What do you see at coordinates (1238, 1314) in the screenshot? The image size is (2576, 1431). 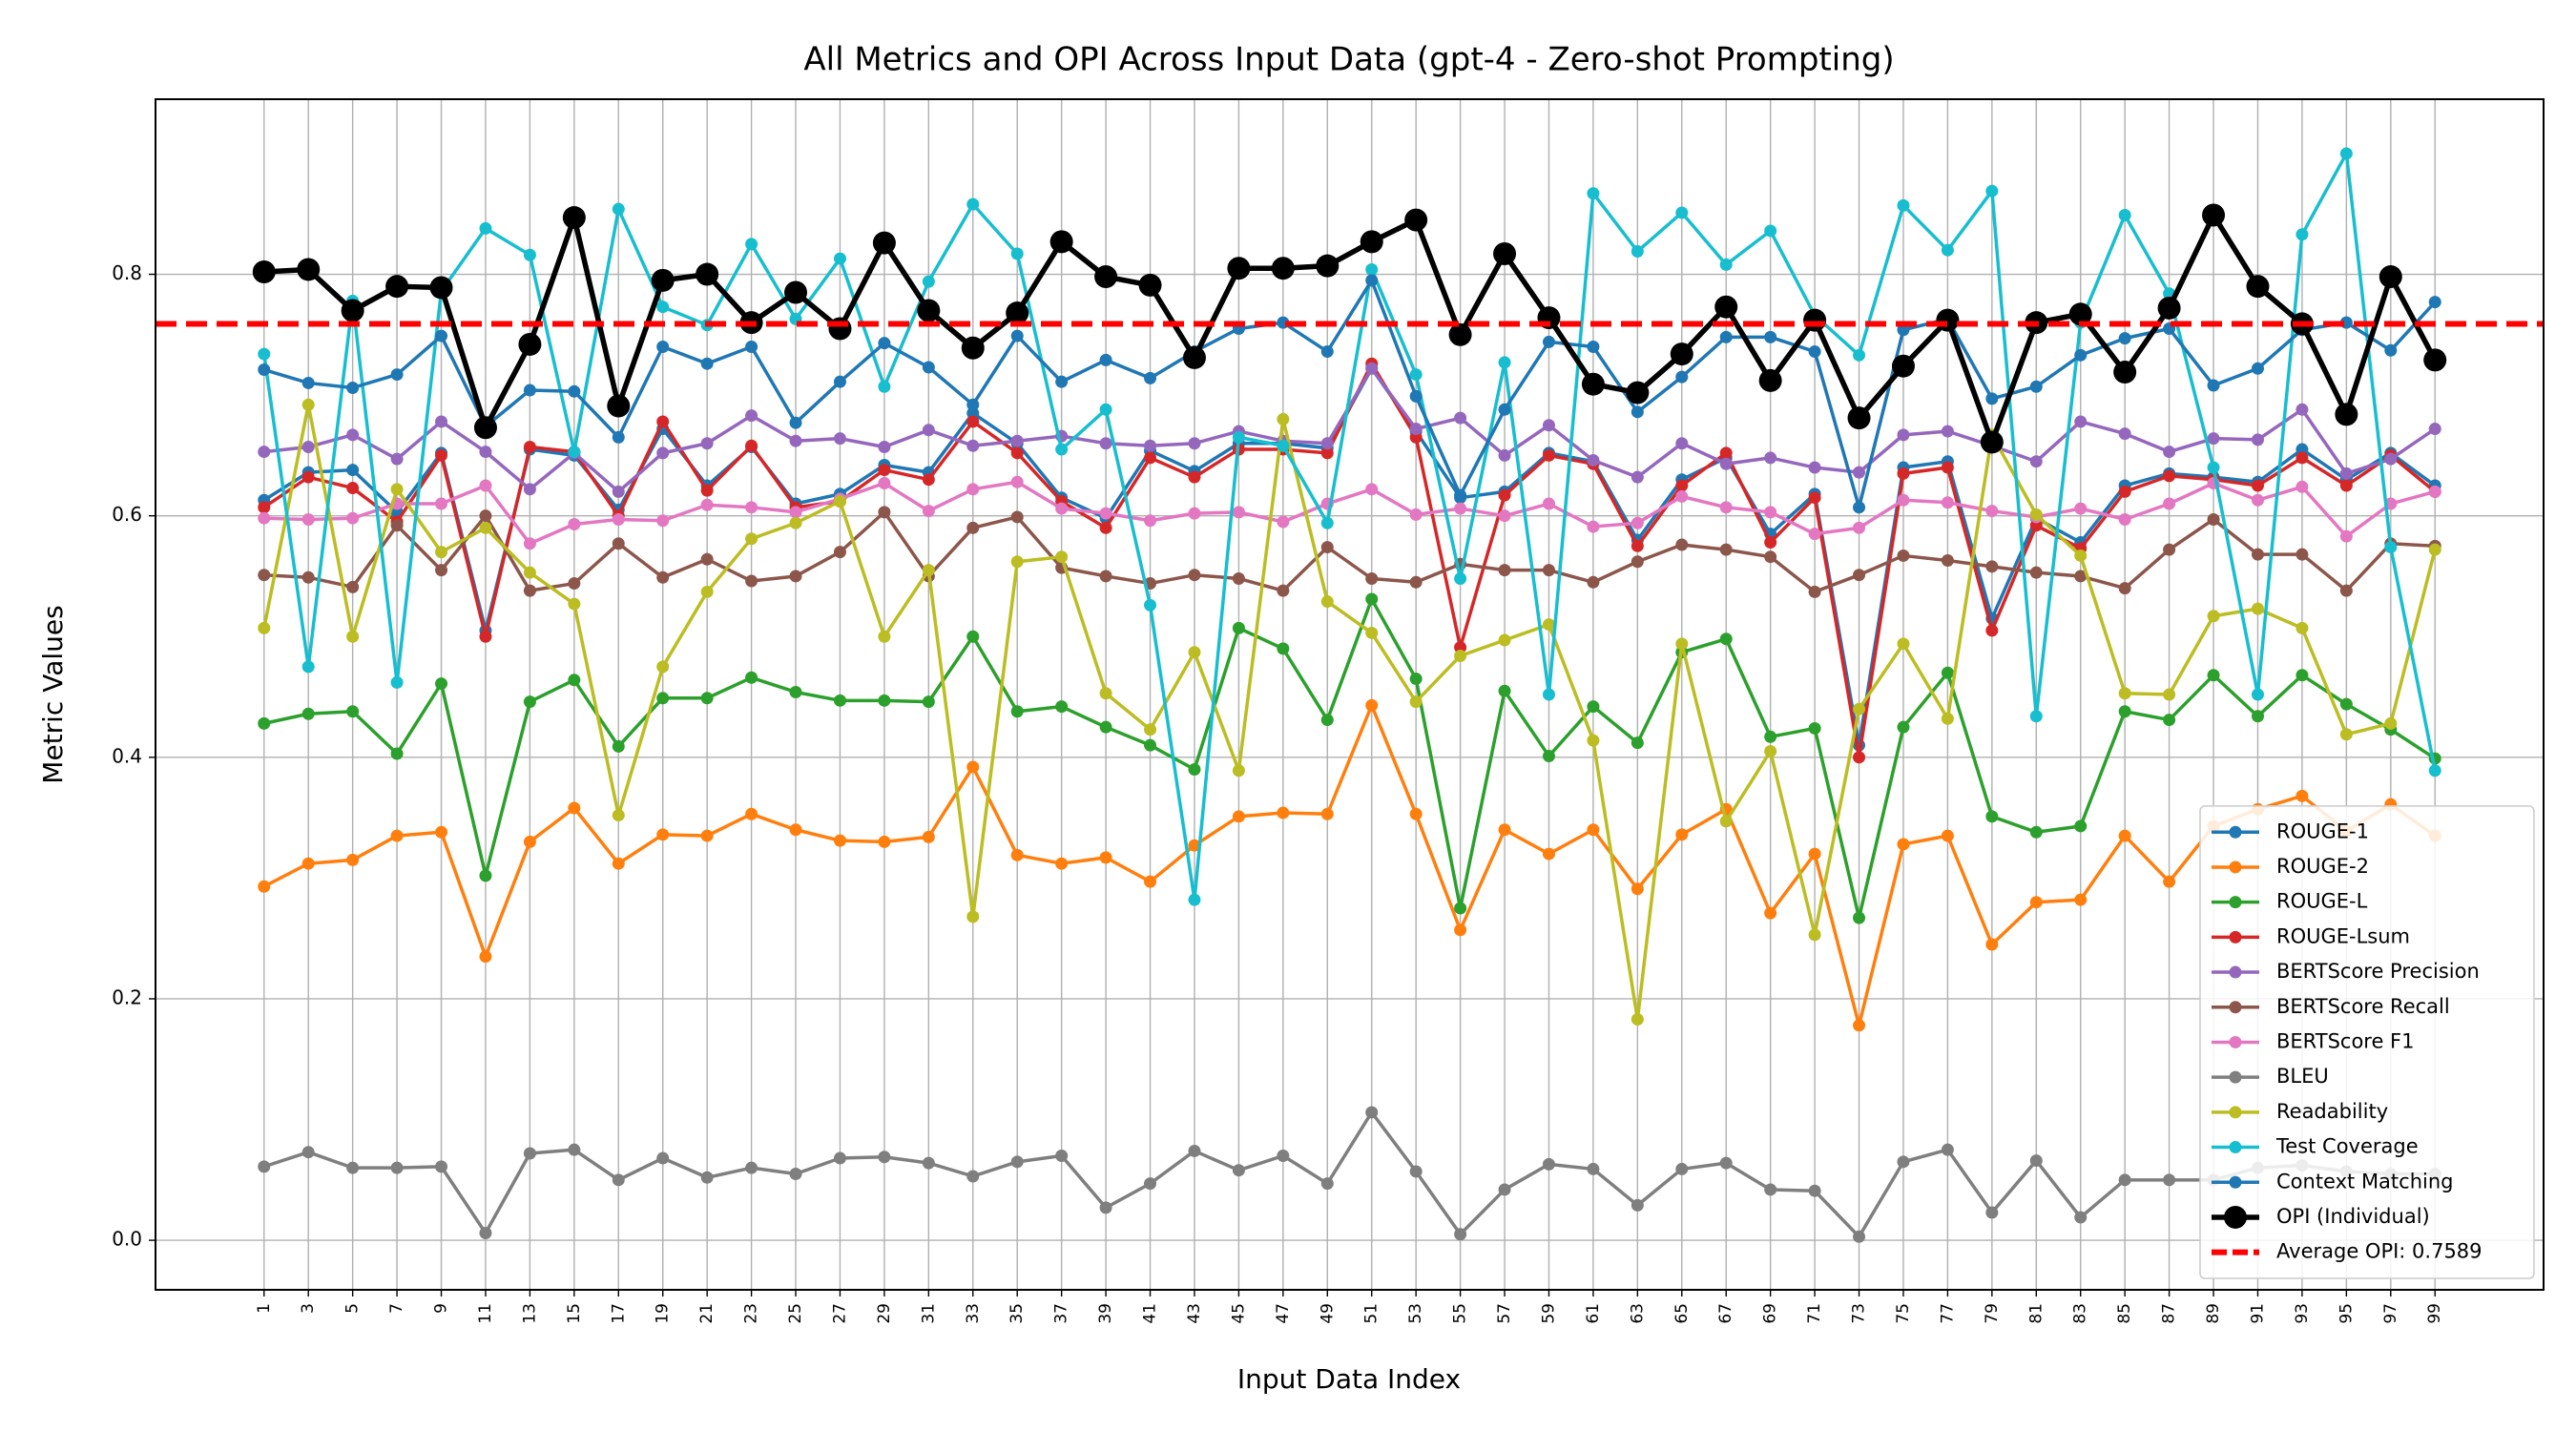 I see `x-tick-label: 45` at bounding box center [1238, 1314].